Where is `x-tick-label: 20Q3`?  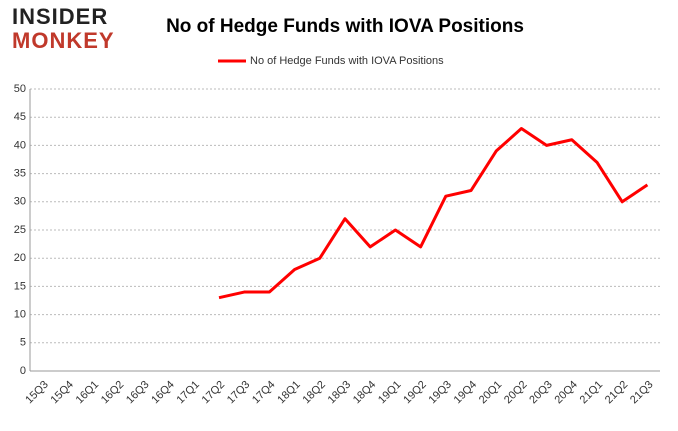 x-tick-label: 20Q3 is located at coordinates (541, 393).